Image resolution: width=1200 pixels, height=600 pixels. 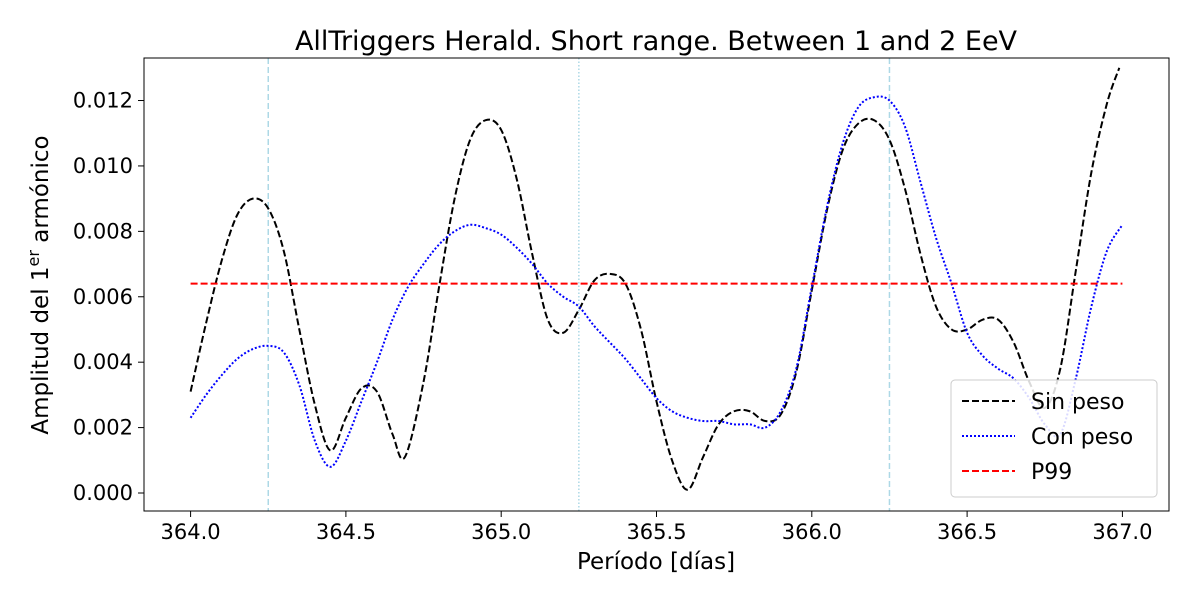 What do you see at coordinates (103, 493) in the screenshot?
I see `y-tick-label: 0.000` at bounding box center [103, 493].